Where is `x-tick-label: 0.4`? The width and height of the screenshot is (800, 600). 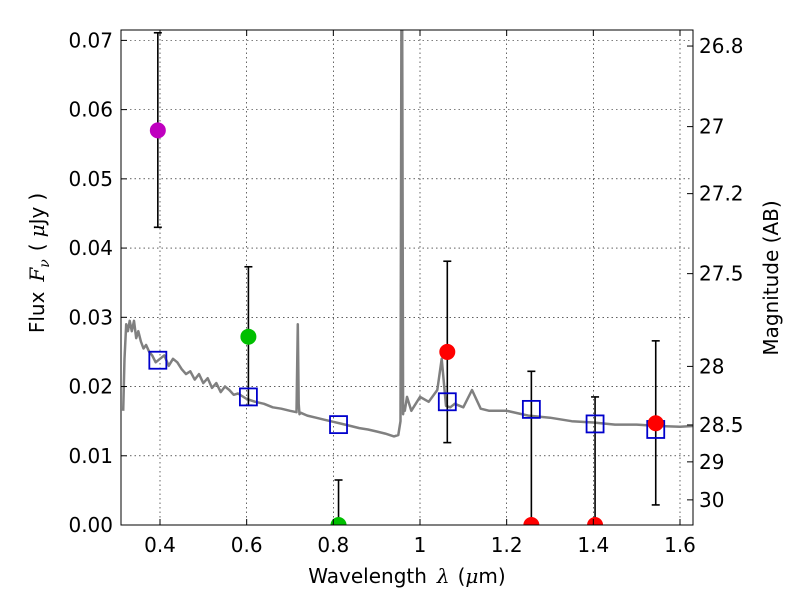 x-tick-label: 0.4 is located at coordinates (160, 545).